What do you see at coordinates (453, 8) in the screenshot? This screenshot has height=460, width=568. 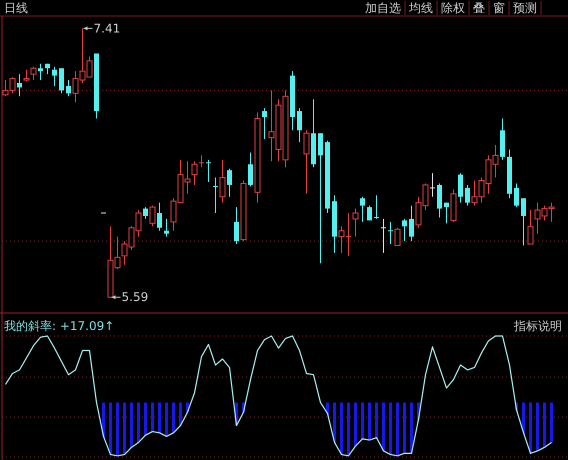 I see `text: 除权` at bounding box center [453, 8].